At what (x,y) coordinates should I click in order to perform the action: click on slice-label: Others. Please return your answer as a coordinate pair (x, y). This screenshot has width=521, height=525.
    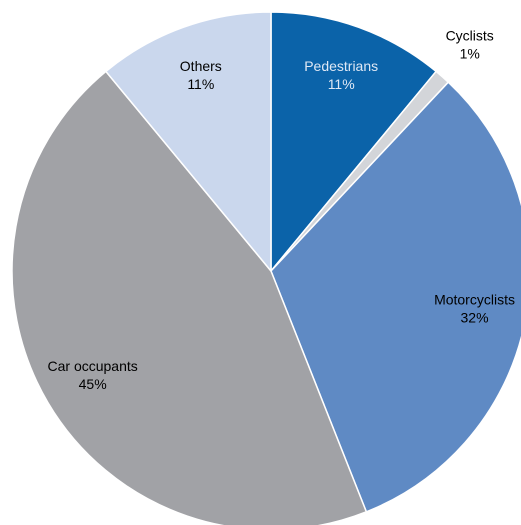
    Looking at the image, I should click on (201, 66).